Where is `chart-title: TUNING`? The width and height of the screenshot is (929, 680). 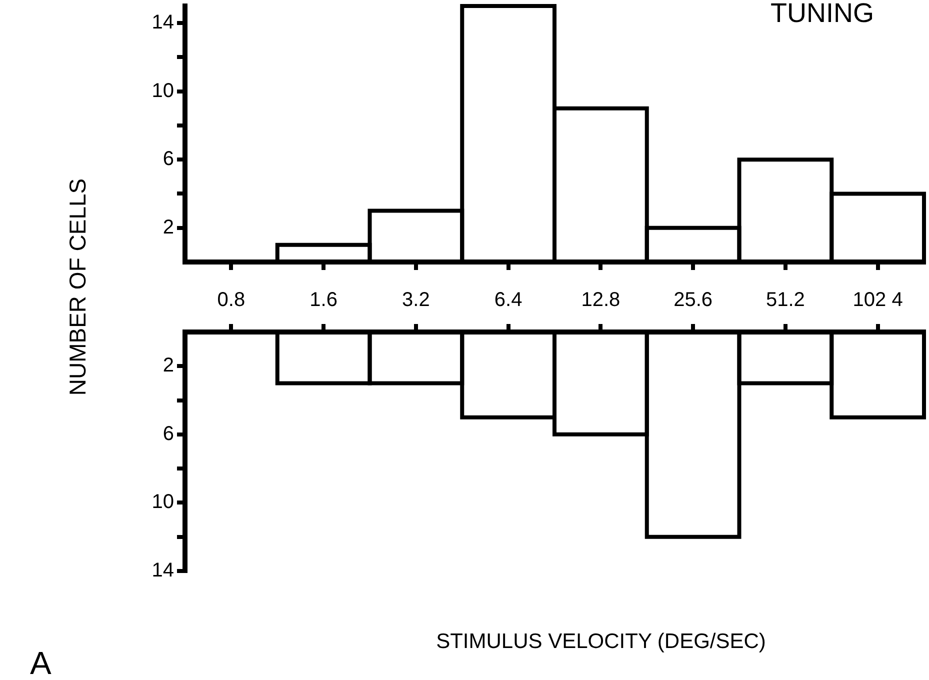
chart-title: TUNING is located at coordinates (822, 14).